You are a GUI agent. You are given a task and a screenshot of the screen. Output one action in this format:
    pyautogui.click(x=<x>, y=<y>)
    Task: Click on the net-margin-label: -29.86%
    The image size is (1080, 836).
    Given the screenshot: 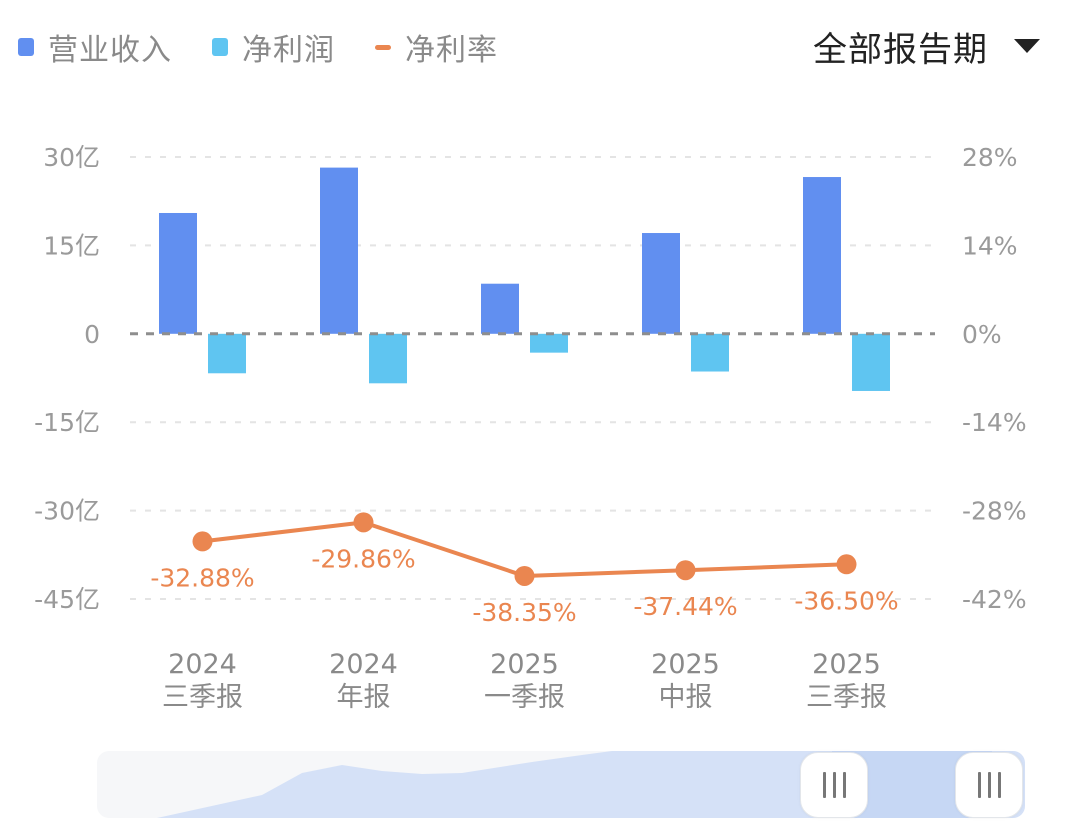 What is the action you would take?
    pyautogui.click(x=363, y=558)
    